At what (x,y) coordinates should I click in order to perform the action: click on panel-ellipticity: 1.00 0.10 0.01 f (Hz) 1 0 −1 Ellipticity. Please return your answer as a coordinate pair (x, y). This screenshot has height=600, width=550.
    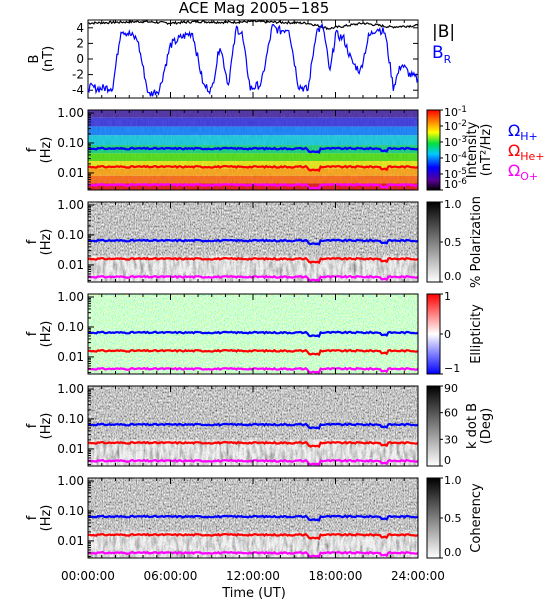
    Looking at the image, I should click on (254, 332).